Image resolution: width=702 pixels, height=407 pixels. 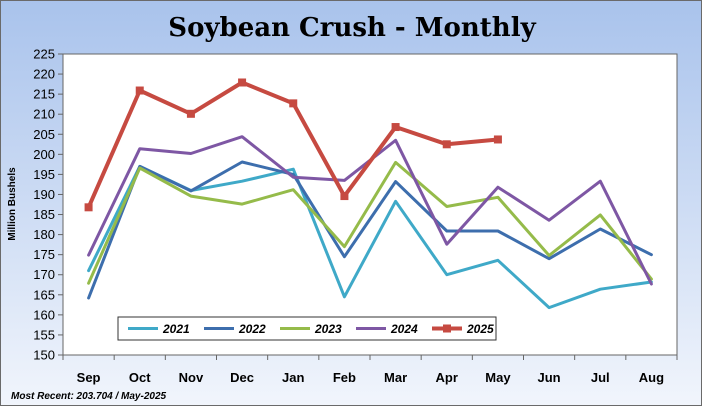 I want to click on y-tick-label-225: 225, so click(x=44, y=54).